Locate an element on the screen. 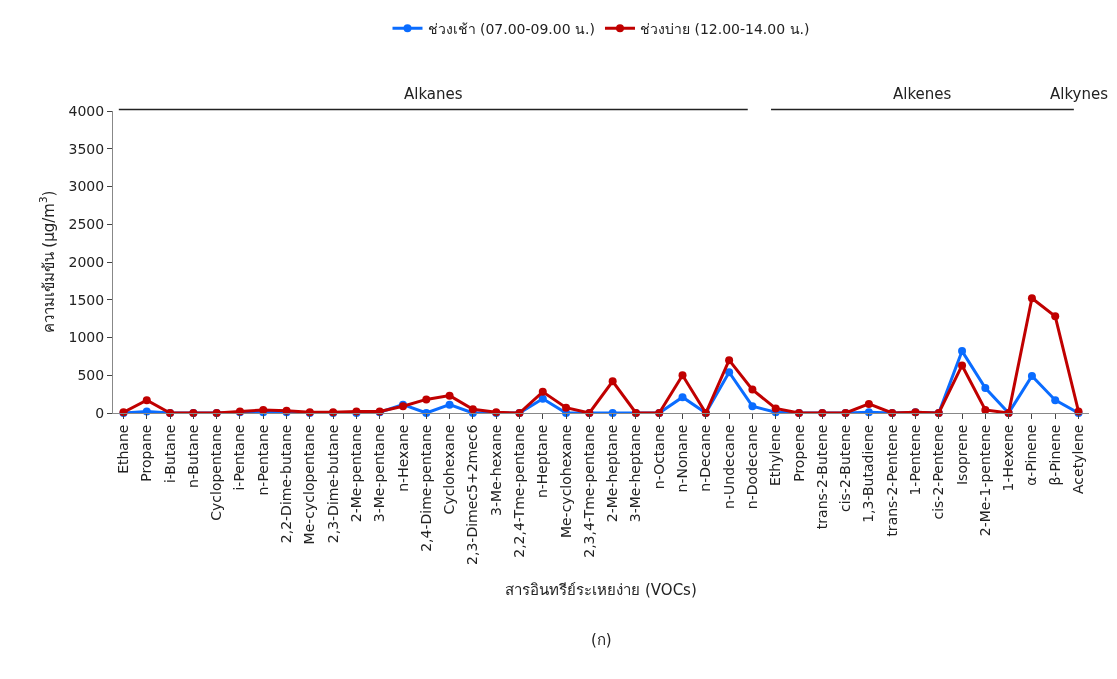 The image size is (1117, 679). x-tick-label: cis-2-Butene is located at coordinates (845, 468).